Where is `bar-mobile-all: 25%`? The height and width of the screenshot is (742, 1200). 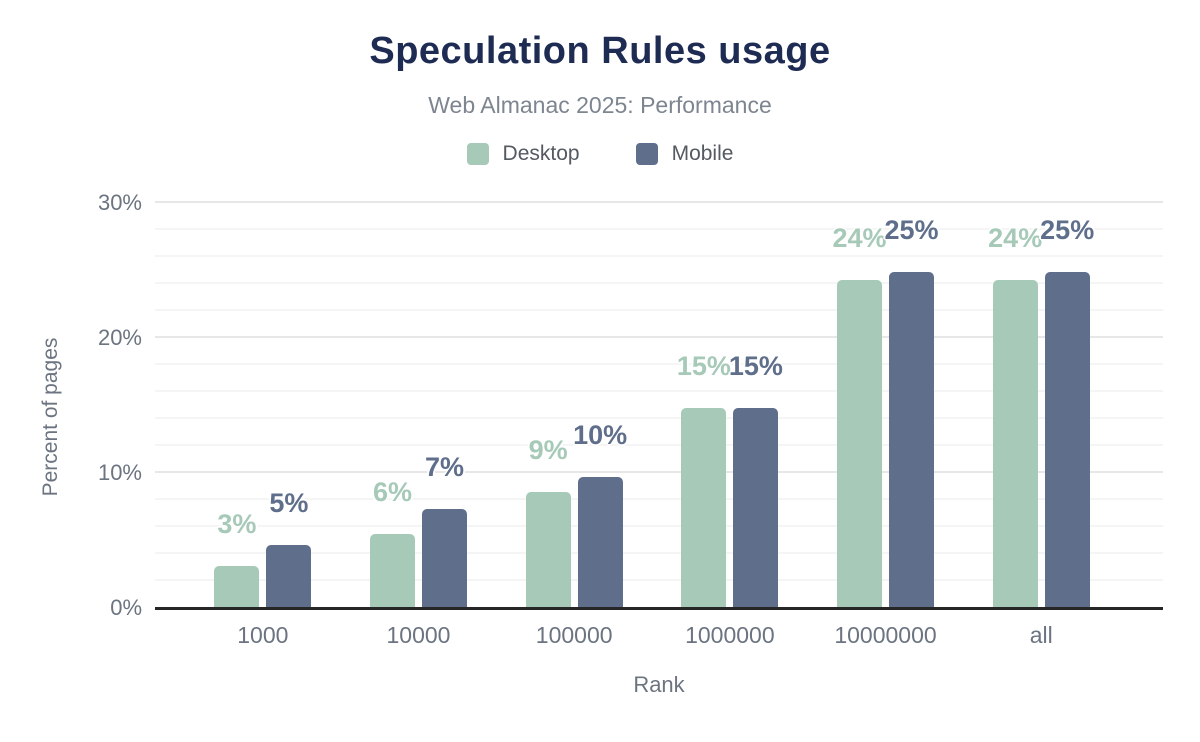
bar-mobile-all: 25% is located at coordinates (1067, 411).